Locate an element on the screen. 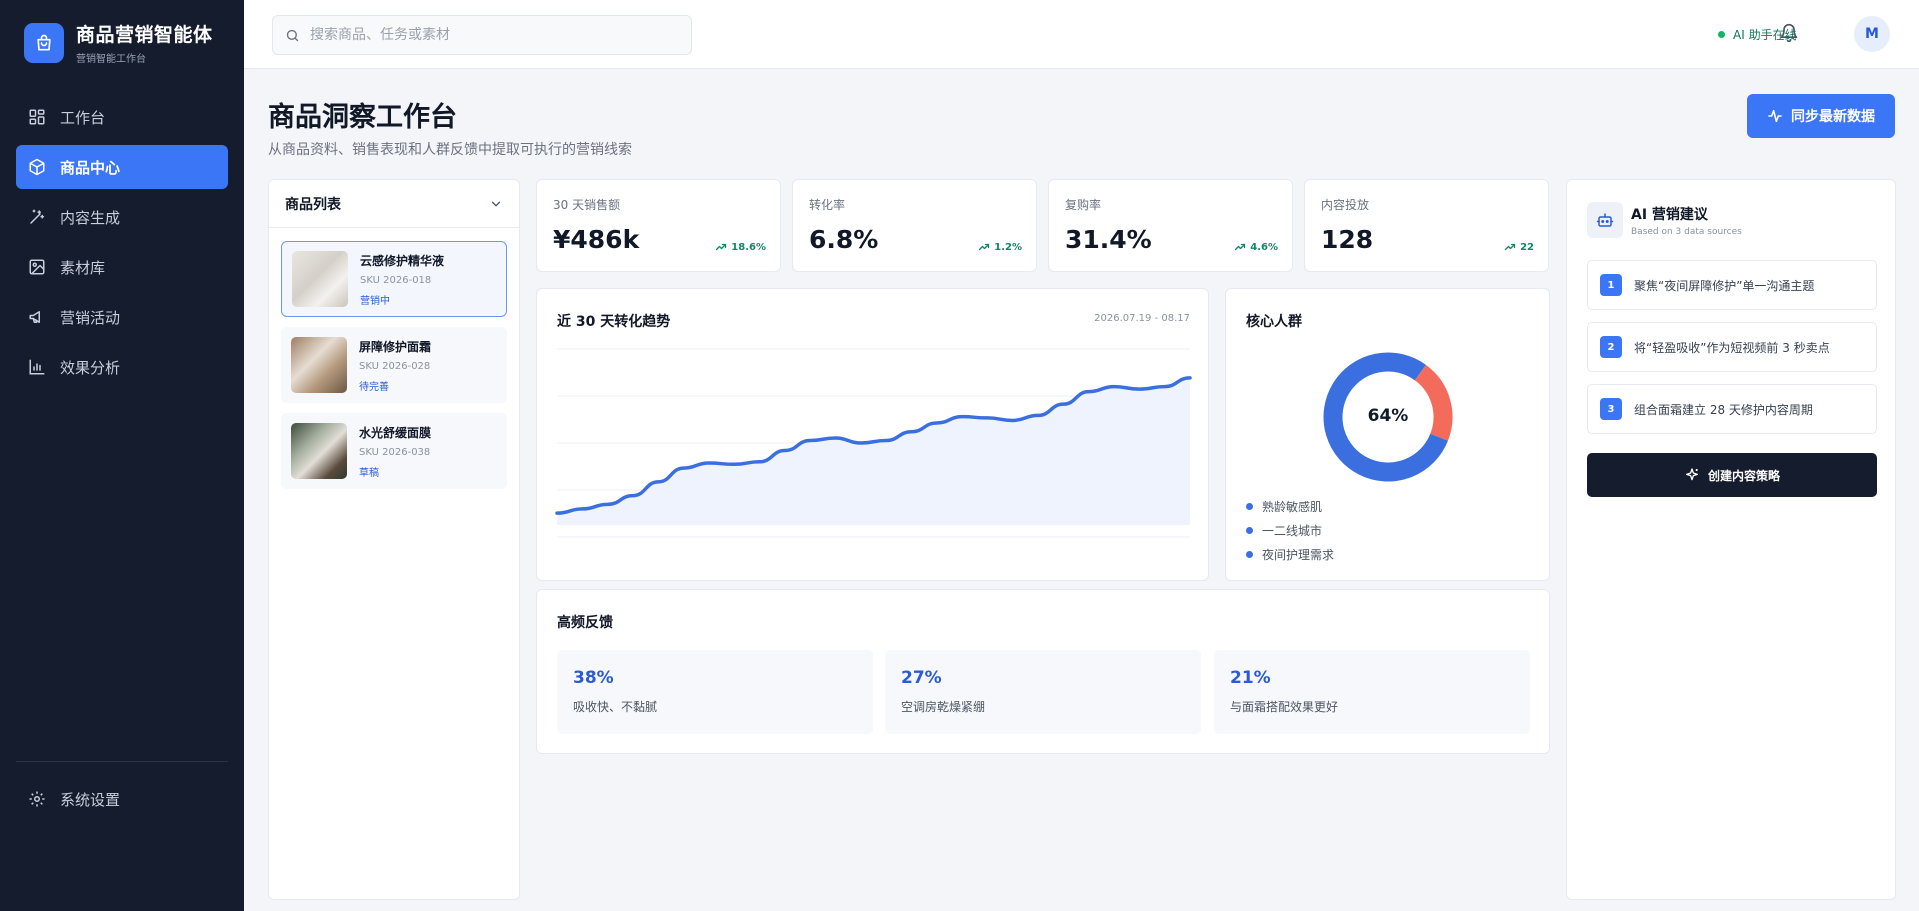  page-subtitle: 从商品资料、销售表现和人群反馈中提取可执行的营销线索 is located at coordinates (450, 150).